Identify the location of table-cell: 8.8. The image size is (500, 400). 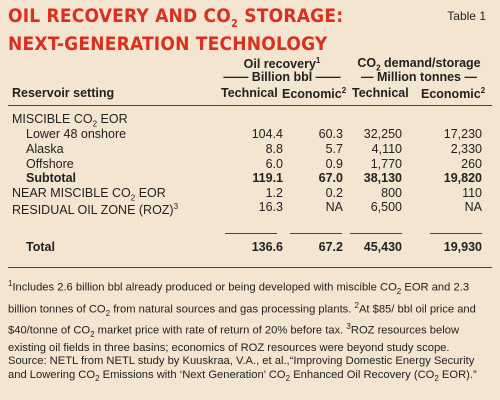
(274, 149).